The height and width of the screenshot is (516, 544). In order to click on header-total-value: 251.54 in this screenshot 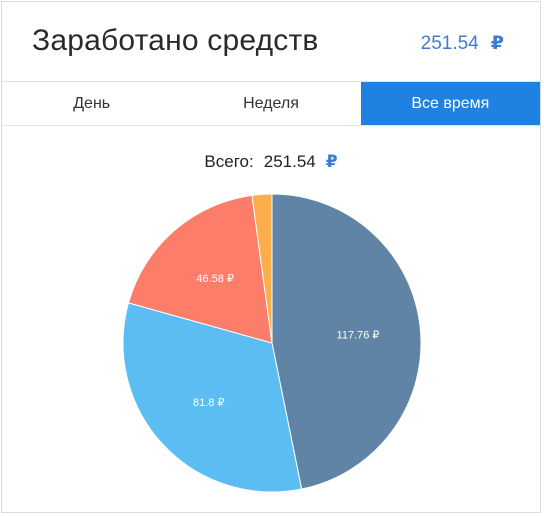, I will do `click(449, 43)`.